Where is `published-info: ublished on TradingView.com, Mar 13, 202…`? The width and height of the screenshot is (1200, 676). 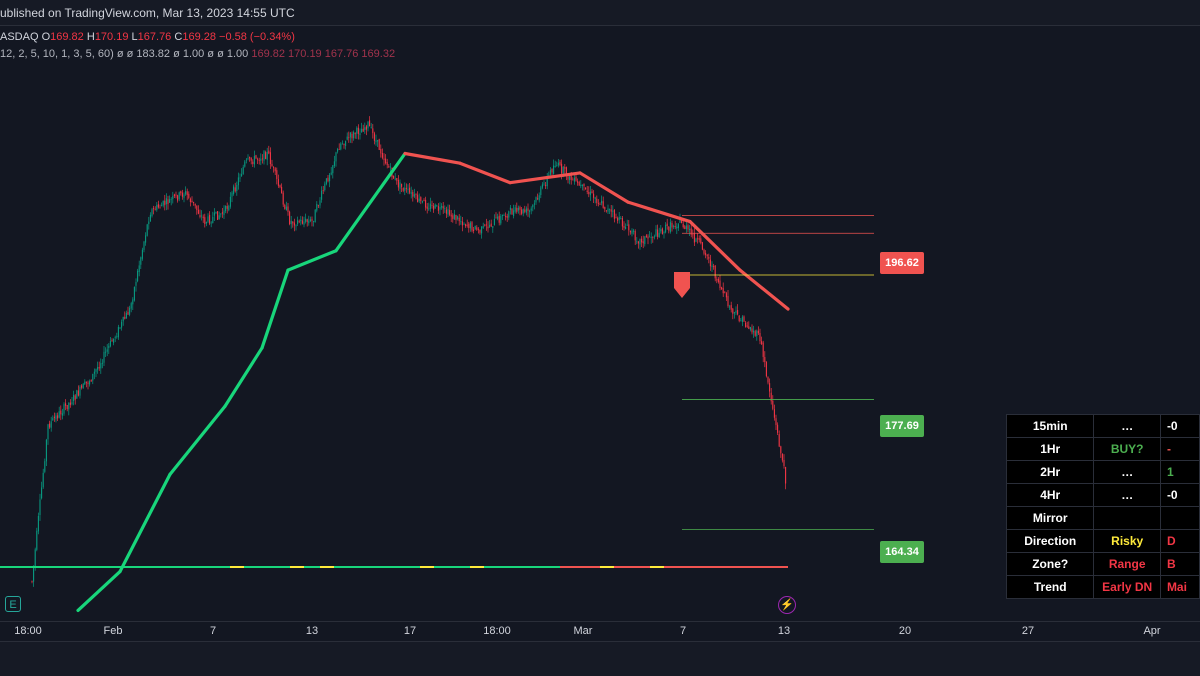 published-info: ublished on TradingView.com, Mar 13, 202… is located at coordinates (147, 13).